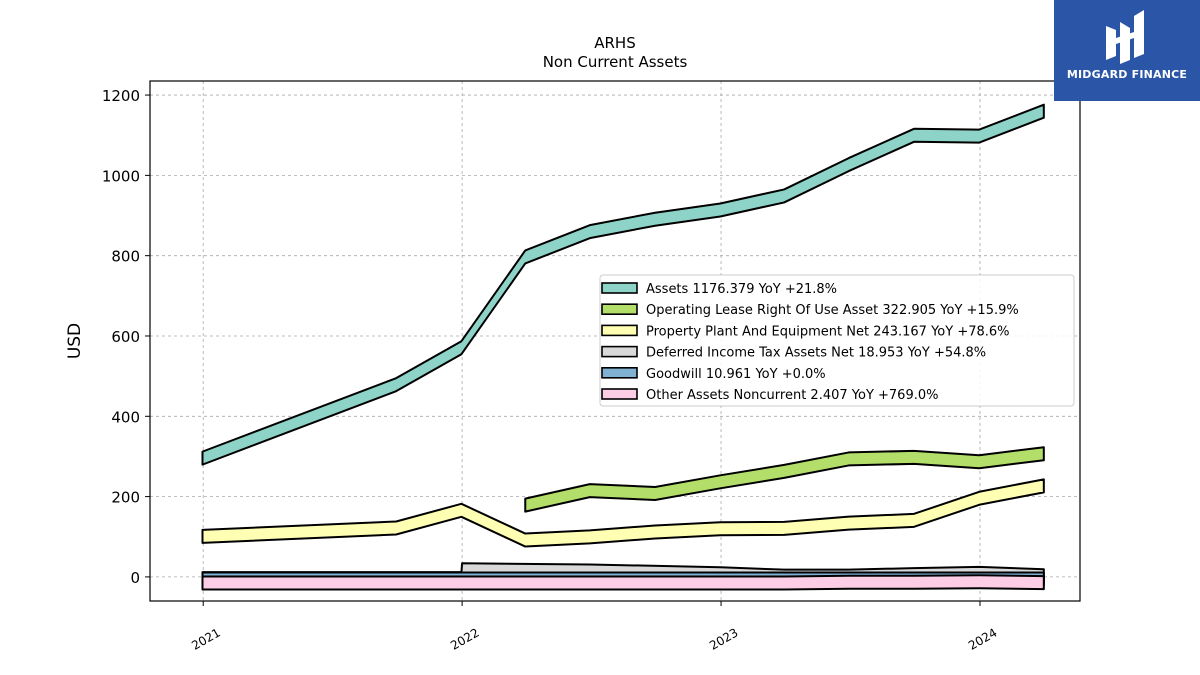 The height and width of the screenshot is (675, 1200). I want to click on x-tick-label: 2023, so click(723, 638).